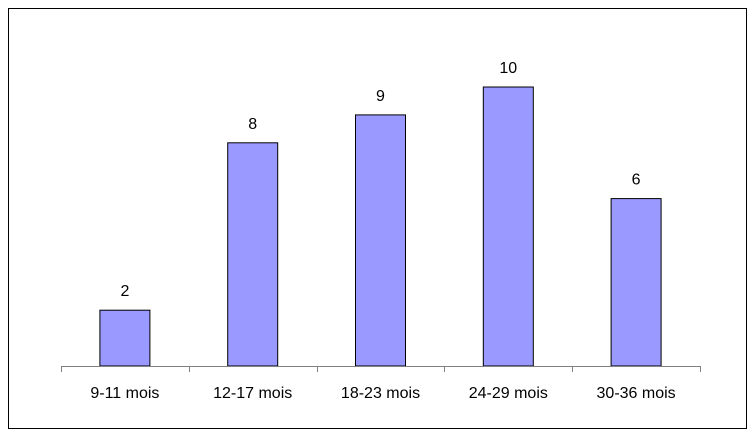 The height and width of the screenshot is (442, 755). I want to click on x-tick-label: 18-23 mois, so click(380, 393).